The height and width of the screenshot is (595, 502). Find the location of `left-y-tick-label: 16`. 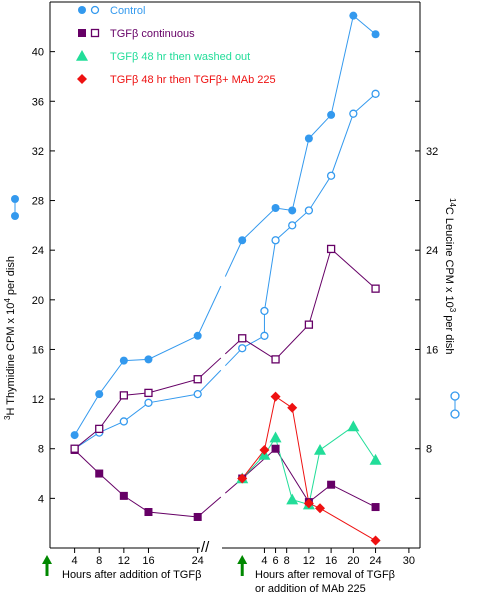

left-y-tick-label: 16 is located at coordinates (38, 350).